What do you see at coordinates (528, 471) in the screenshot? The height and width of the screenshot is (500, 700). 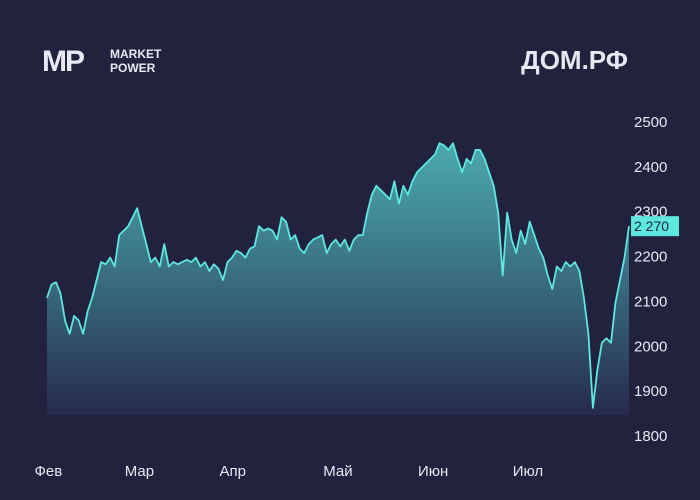 I see `x-tick-label: Июл` at bounding box center [528, 471].